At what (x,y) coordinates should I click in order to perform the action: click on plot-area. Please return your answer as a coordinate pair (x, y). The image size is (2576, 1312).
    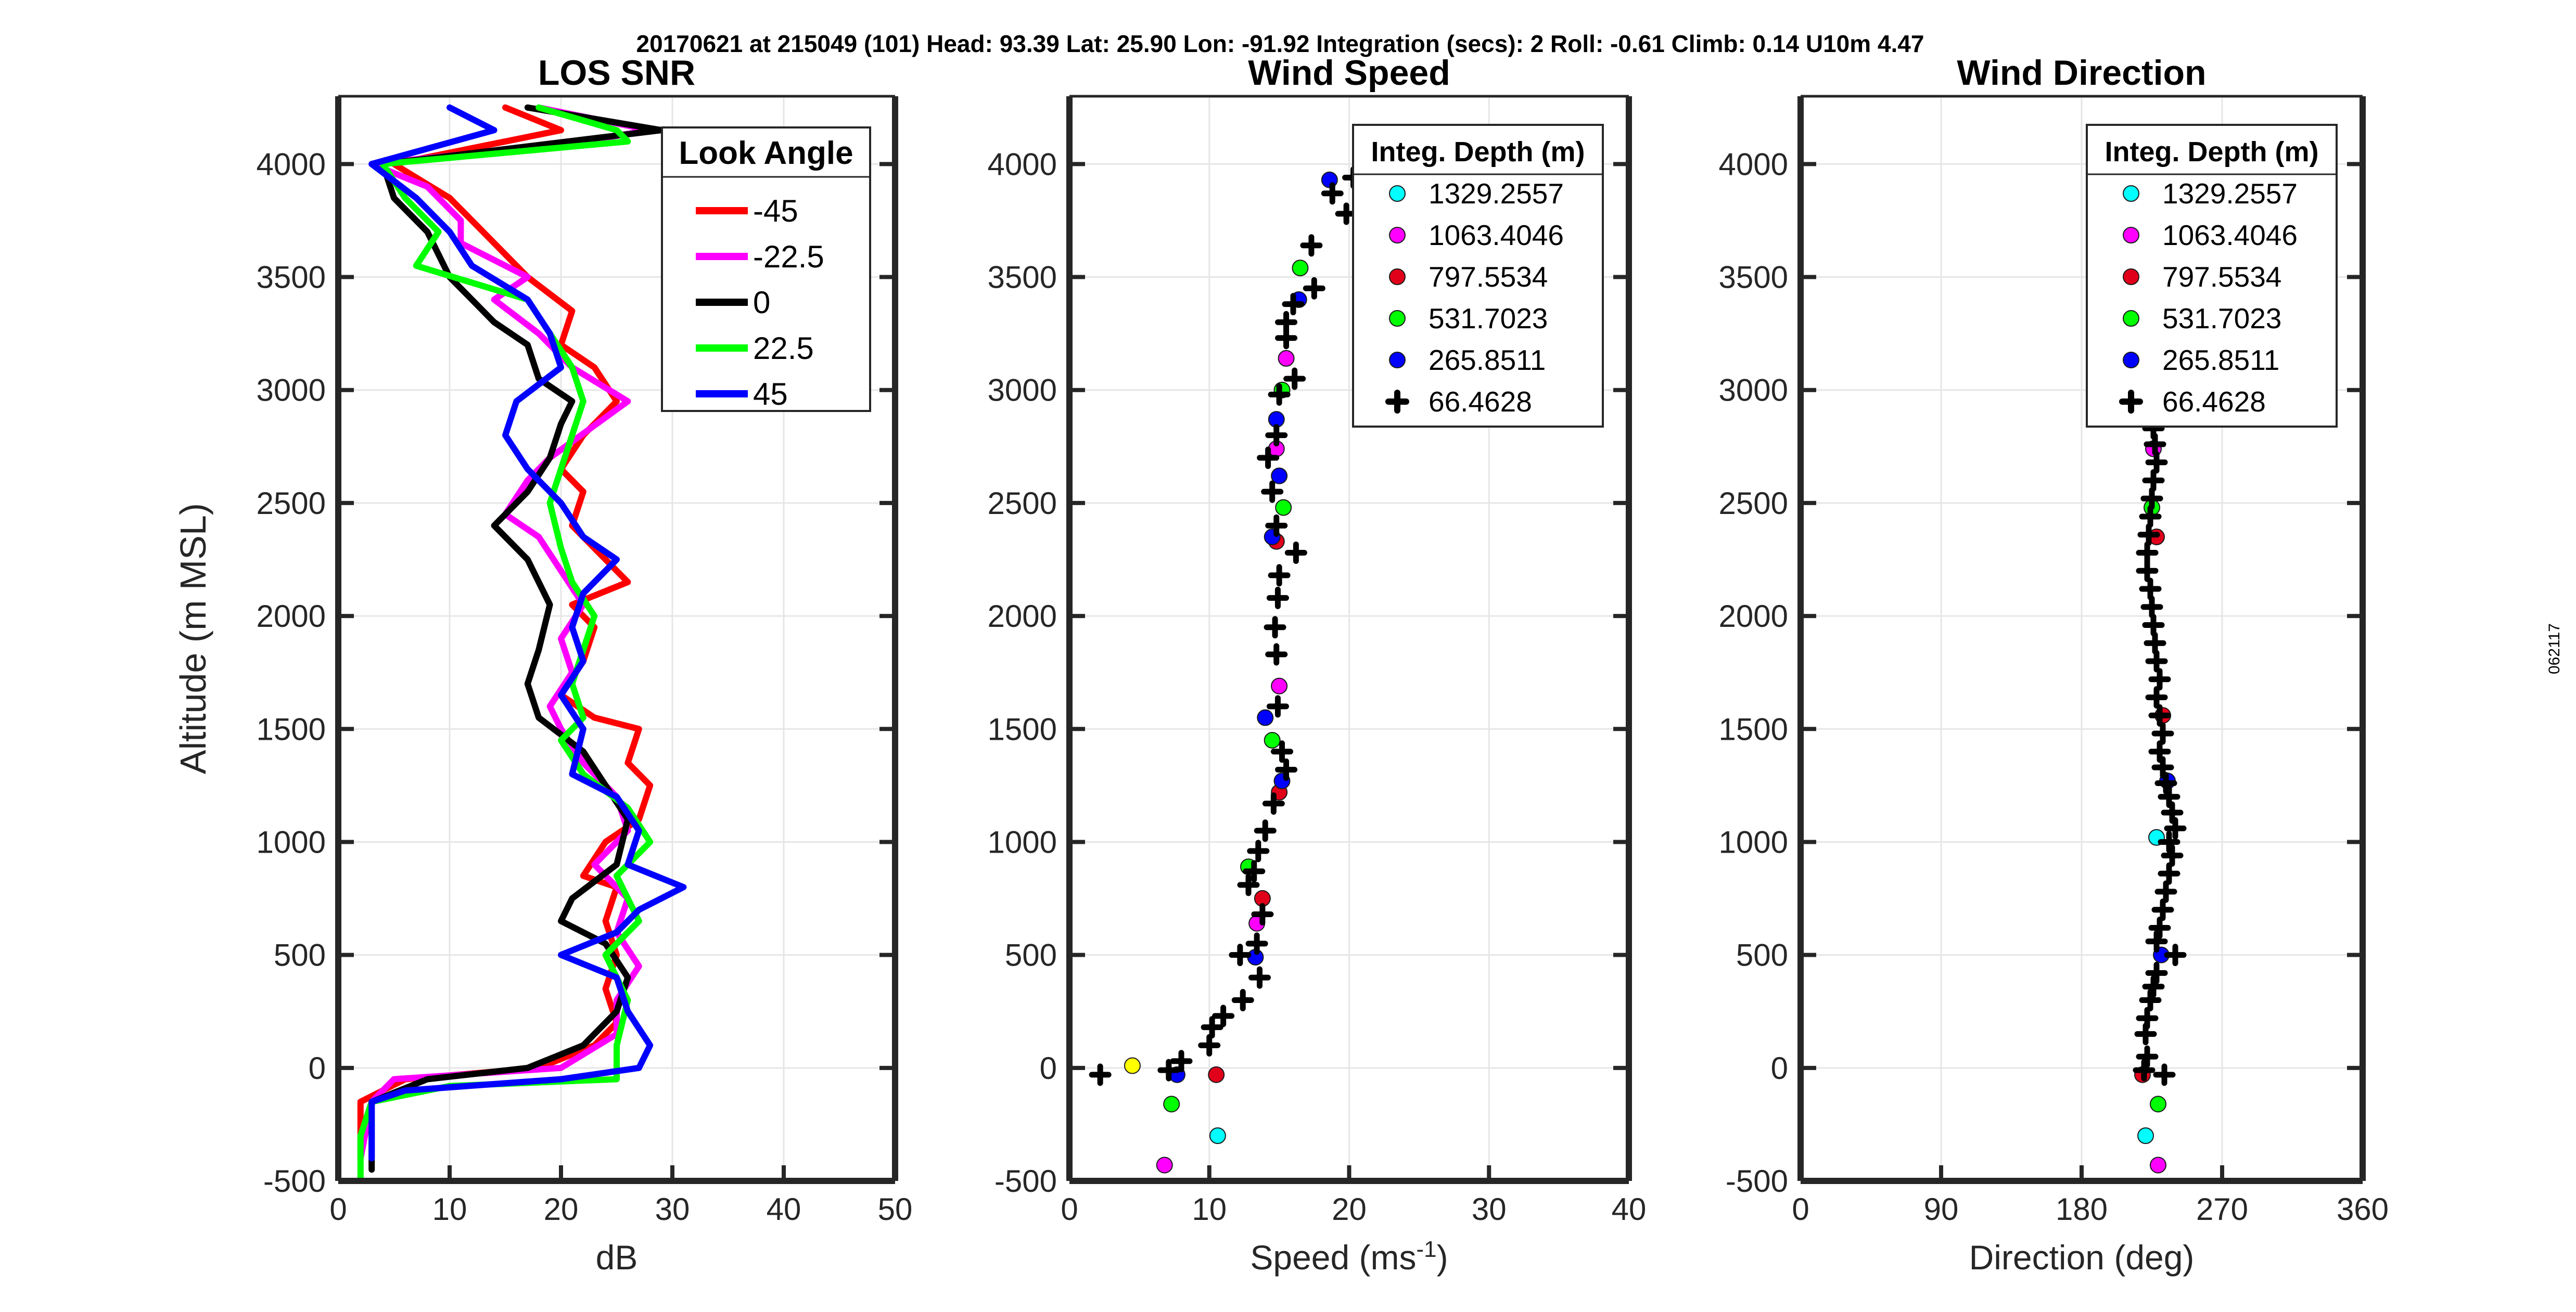
    Looking at the image, I should click on (1227, 670).